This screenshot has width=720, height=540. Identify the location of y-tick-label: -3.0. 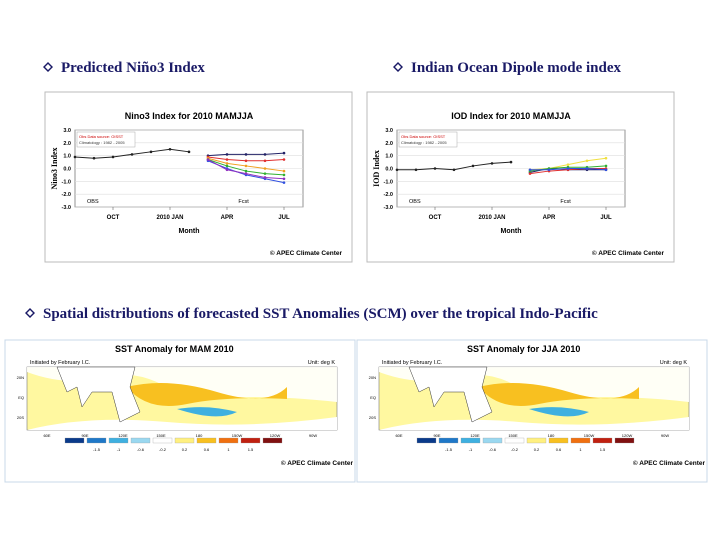
(388, 208).